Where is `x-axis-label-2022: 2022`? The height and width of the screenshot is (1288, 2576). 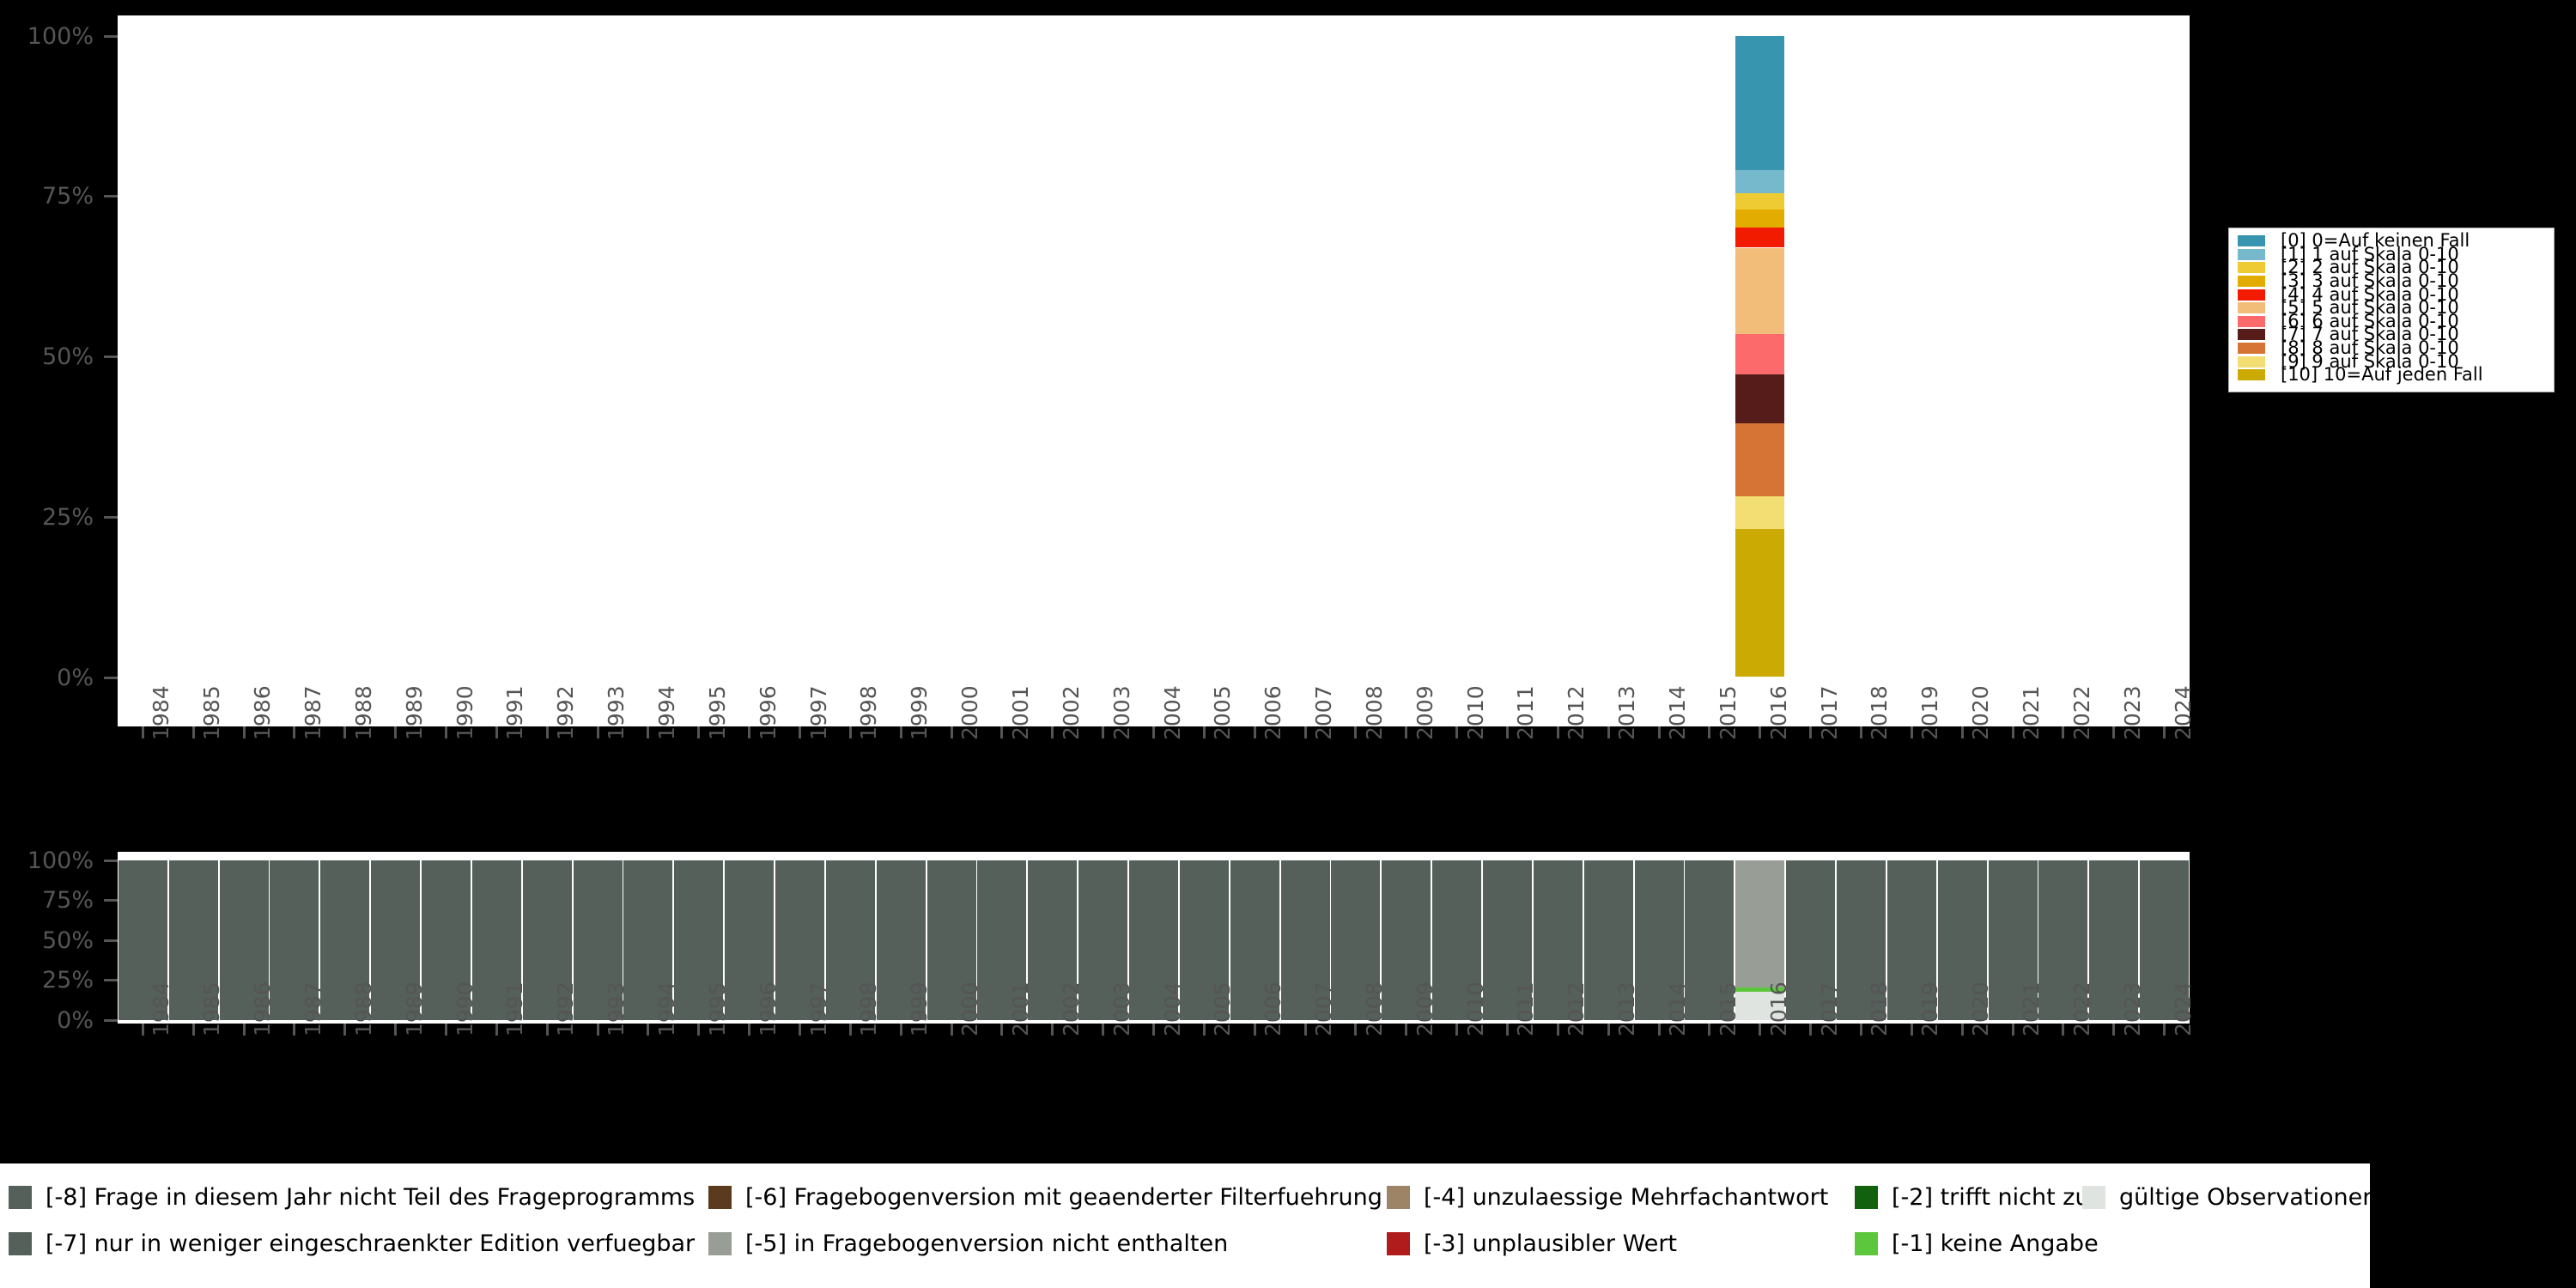 x-axis-label-2022: 2022 is located at coordinates (2082, 713).